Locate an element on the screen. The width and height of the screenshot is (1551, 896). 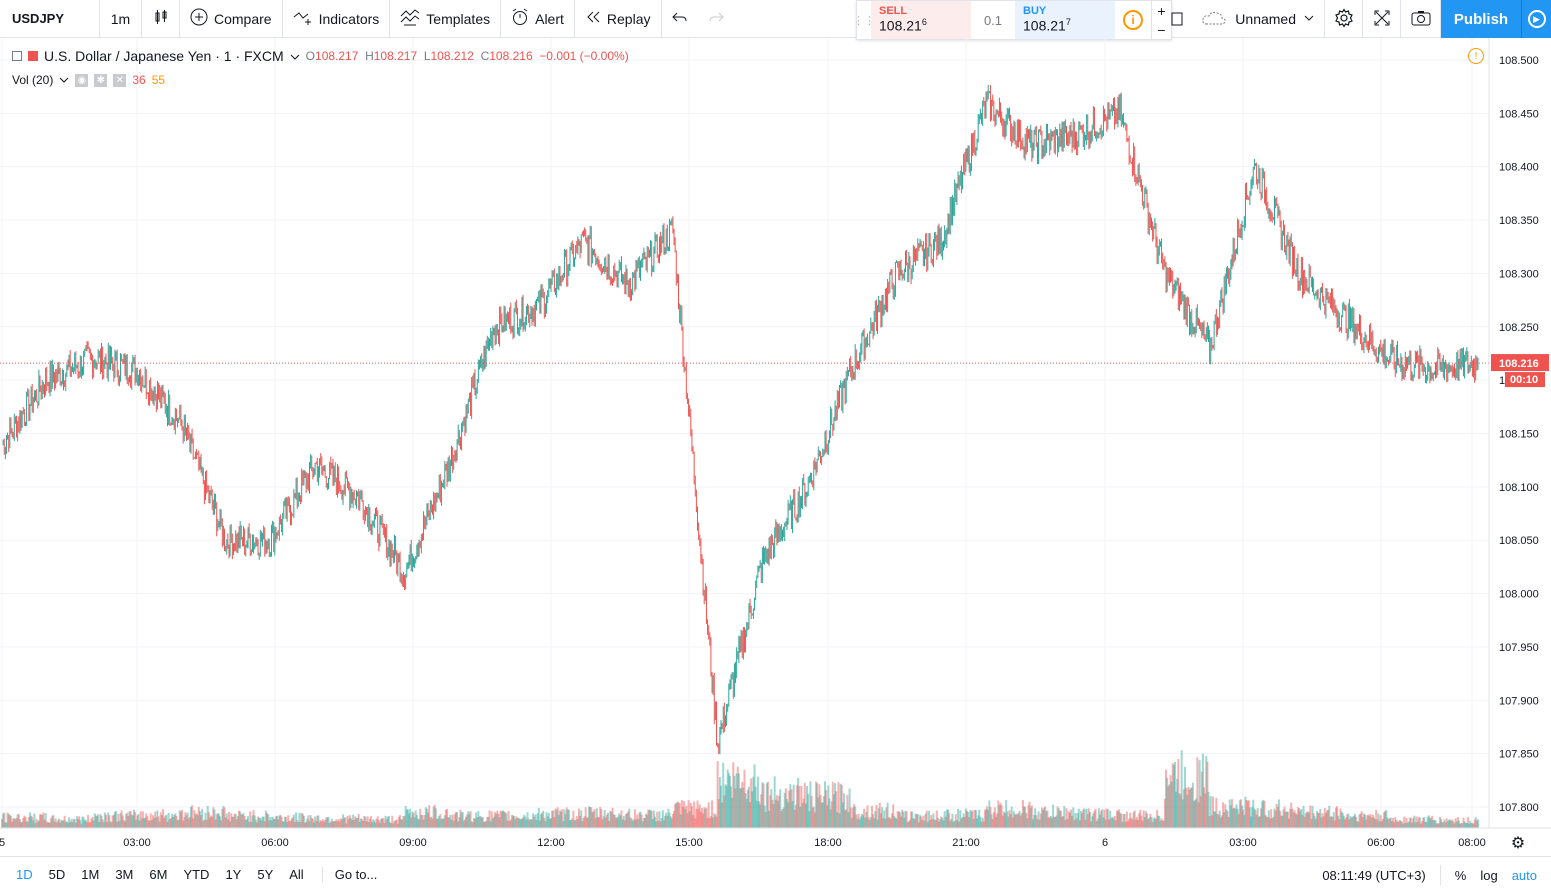
replay-button: Replay is located at coordinates (618, 18).